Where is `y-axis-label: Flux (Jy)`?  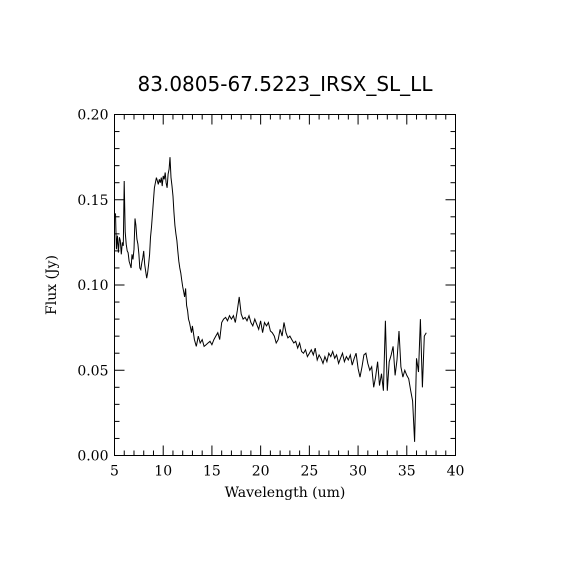 y-axis-label: Flux (Jy) is located at coordinates (52, 285).